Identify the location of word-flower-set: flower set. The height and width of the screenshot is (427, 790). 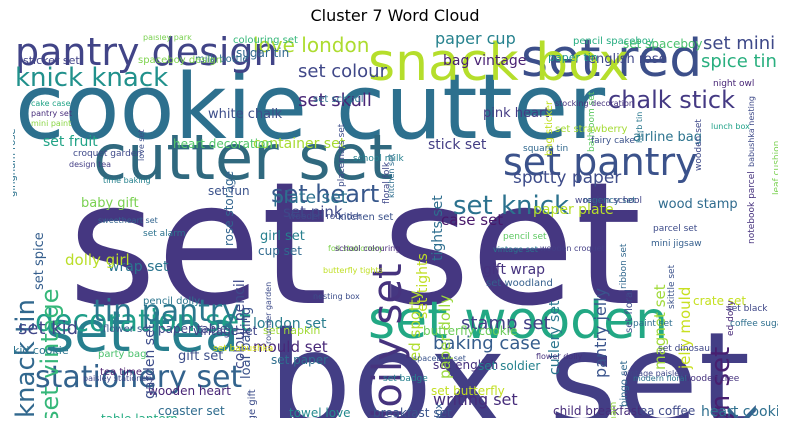
(128, 329).